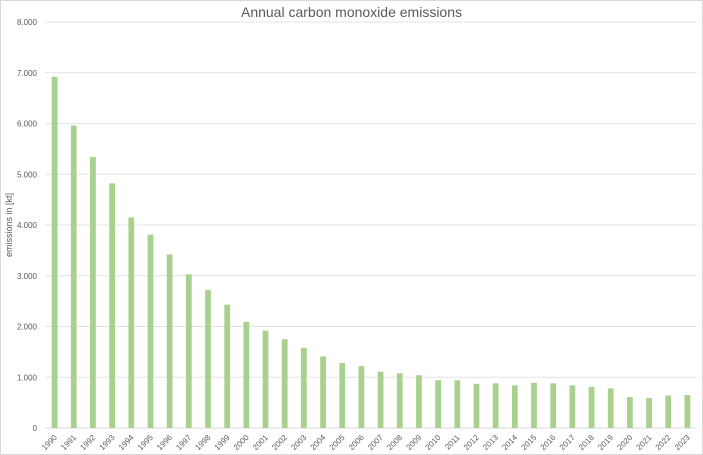 The width and height of the screenshot is (703, 455). I want to click on x-tick-label: 2002, so click(279, 442).